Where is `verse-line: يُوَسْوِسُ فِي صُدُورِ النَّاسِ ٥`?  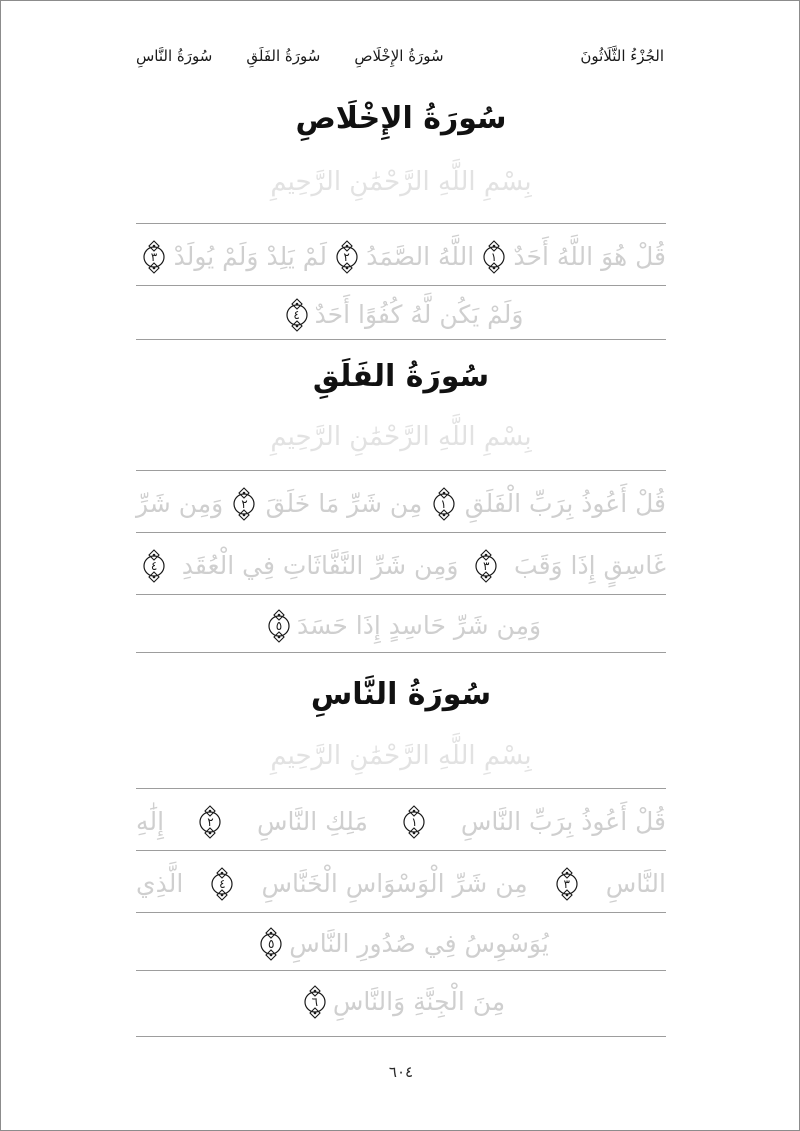 verse-line: يُوَسْوِسُ فِي صُدُورِ النَّاسِ ٥ is located at coordinates (401, 944).